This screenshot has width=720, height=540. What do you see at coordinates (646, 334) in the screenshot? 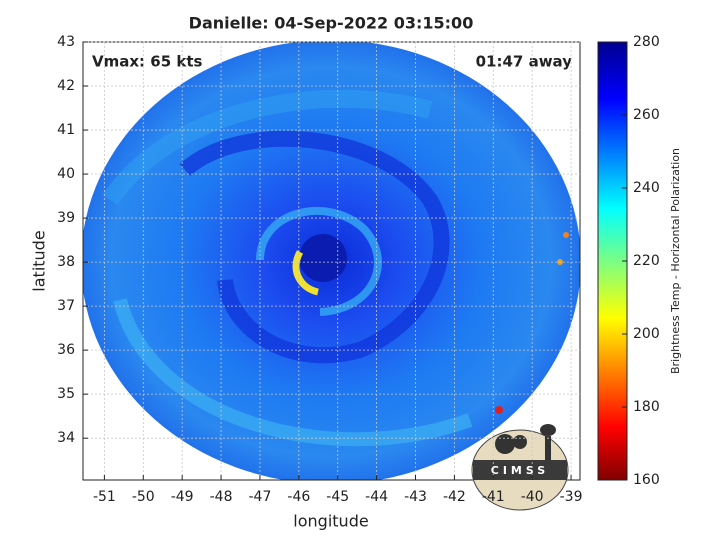
I see `colorbar-tick-label: 200` at bounding box center [646, 334].